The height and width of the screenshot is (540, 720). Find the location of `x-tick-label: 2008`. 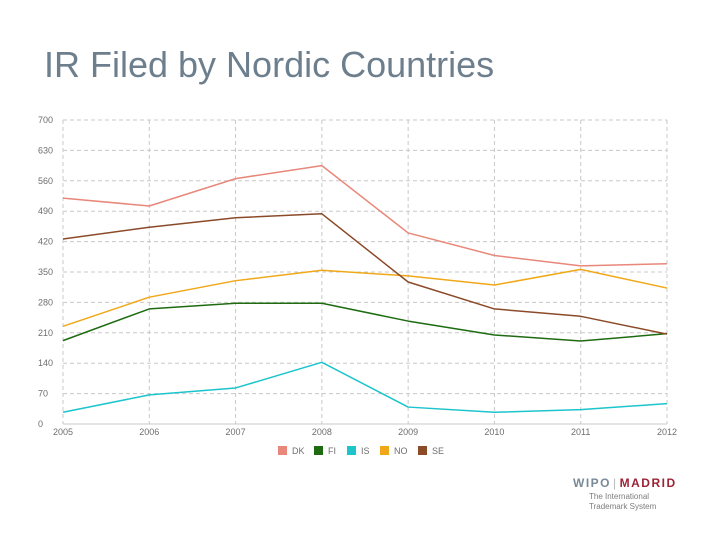

x-tick-label: 2008 is located at coordinates (322, 432).